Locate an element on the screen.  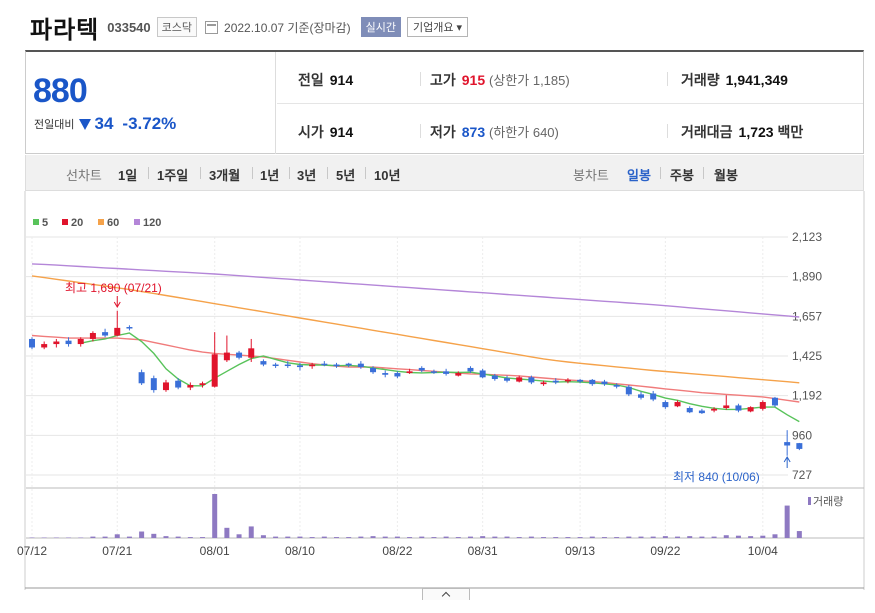
volume-label: 거래량 is located at coordinates (700, 80).